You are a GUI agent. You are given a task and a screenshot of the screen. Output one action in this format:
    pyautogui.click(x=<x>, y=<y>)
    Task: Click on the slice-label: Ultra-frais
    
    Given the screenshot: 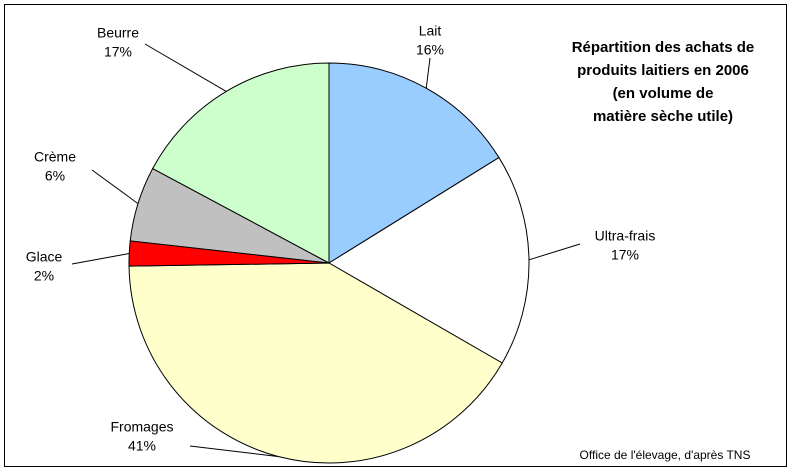 What is the action you would take?
    pyautogui.click(x=625, y=236)
    